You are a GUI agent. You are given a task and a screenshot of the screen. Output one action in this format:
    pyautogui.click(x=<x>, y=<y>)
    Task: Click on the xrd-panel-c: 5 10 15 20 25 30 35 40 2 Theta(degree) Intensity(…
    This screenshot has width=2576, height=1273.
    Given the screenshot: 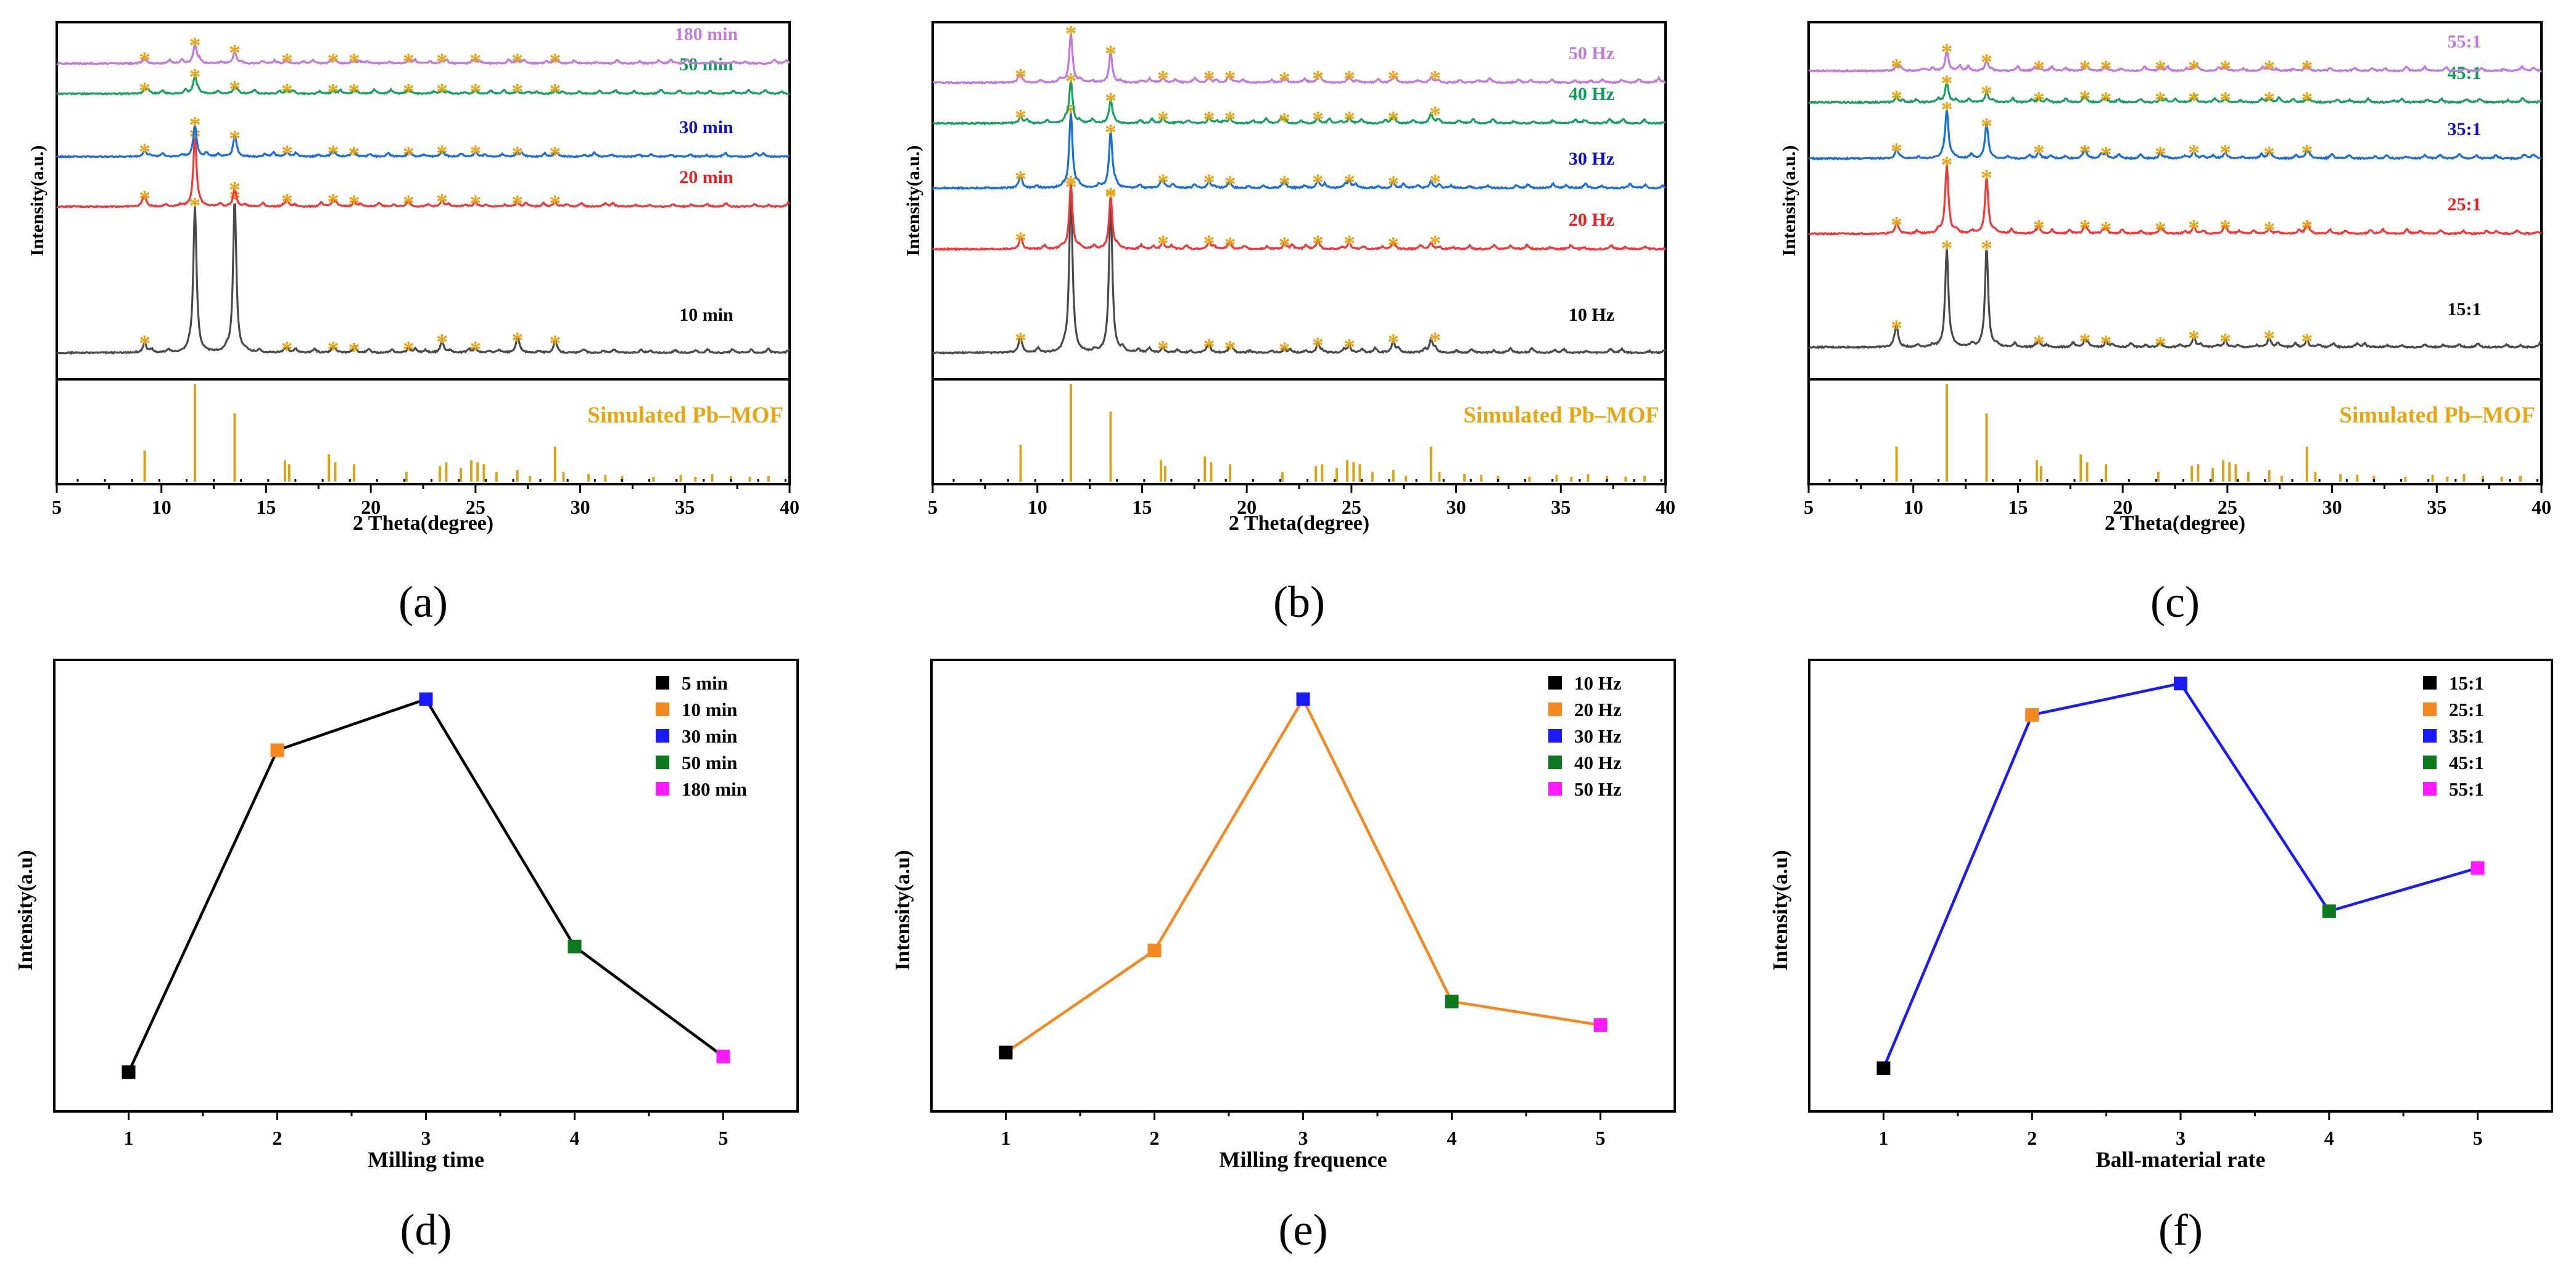 What is the action you would take?
    pyautogui.click(x=2165, y=324)
    